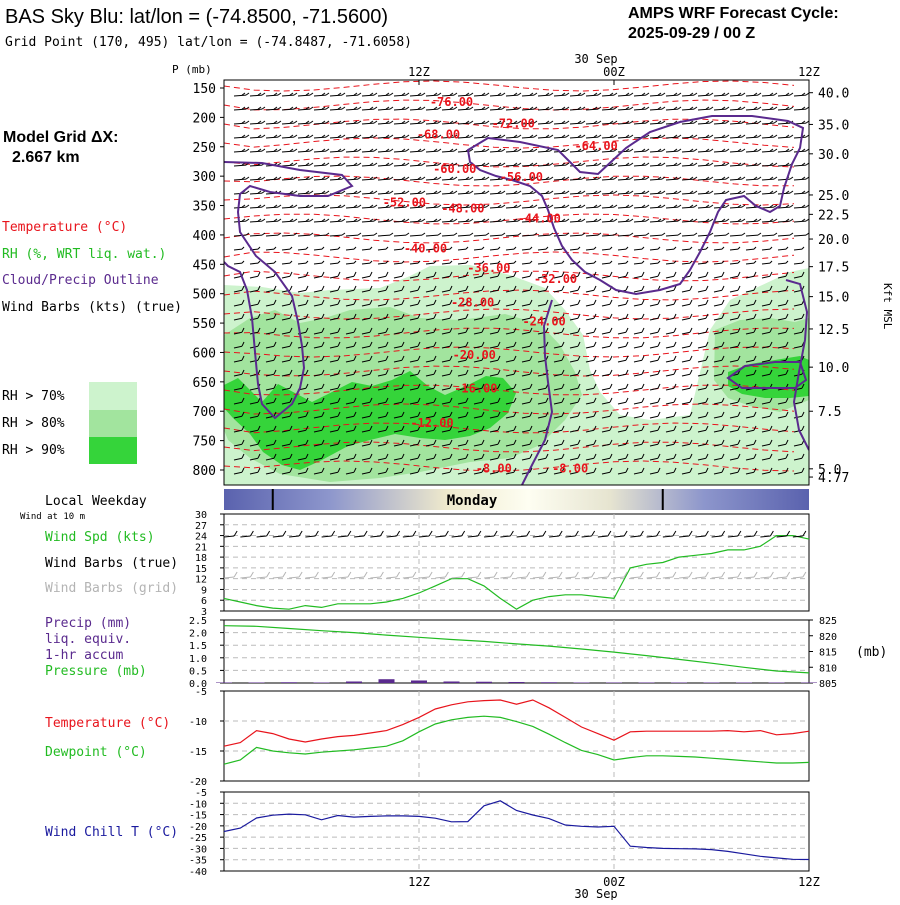  Describe the element at coordinates (425, 248) in the screenshot. I see `isotherm-label: -40.00` at that location.